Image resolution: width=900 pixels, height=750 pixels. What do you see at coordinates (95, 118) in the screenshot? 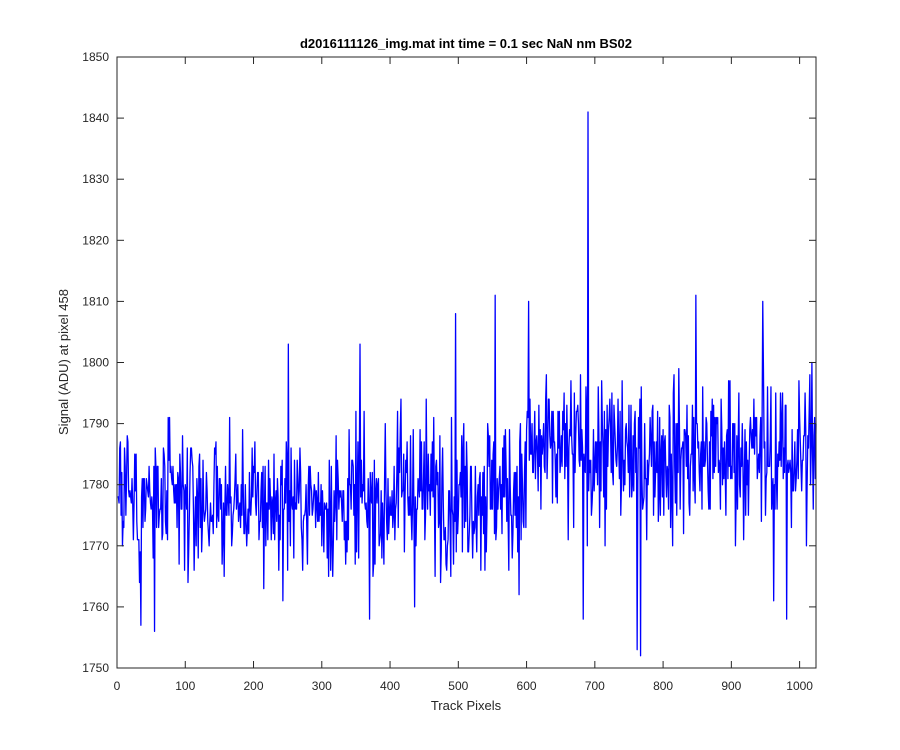
I see `y-tick-label: 1840` at bounding box center [95, 118].